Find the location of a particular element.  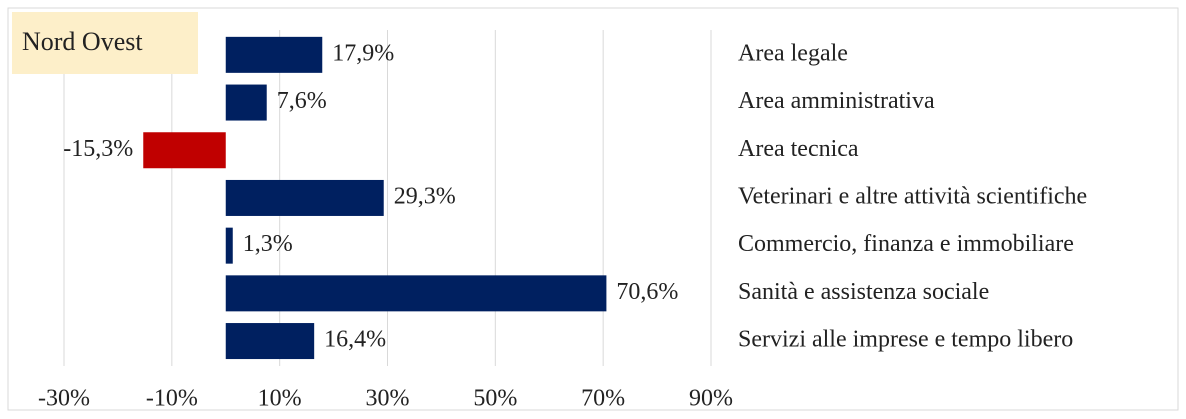

x-tick-label: 90% is located at coordinates (711, 399).